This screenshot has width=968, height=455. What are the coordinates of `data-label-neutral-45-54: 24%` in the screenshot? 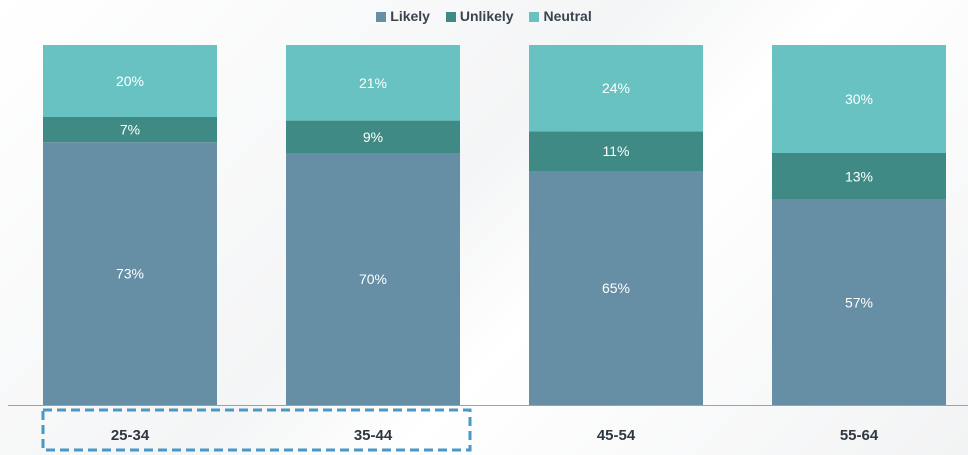 It's located at (616, 88).